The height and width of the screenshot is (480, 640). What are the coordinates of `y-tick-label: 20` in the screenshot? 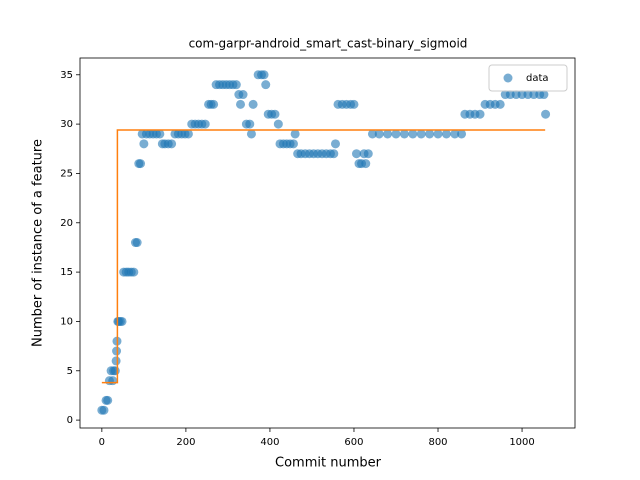 It's located at (66, 223).